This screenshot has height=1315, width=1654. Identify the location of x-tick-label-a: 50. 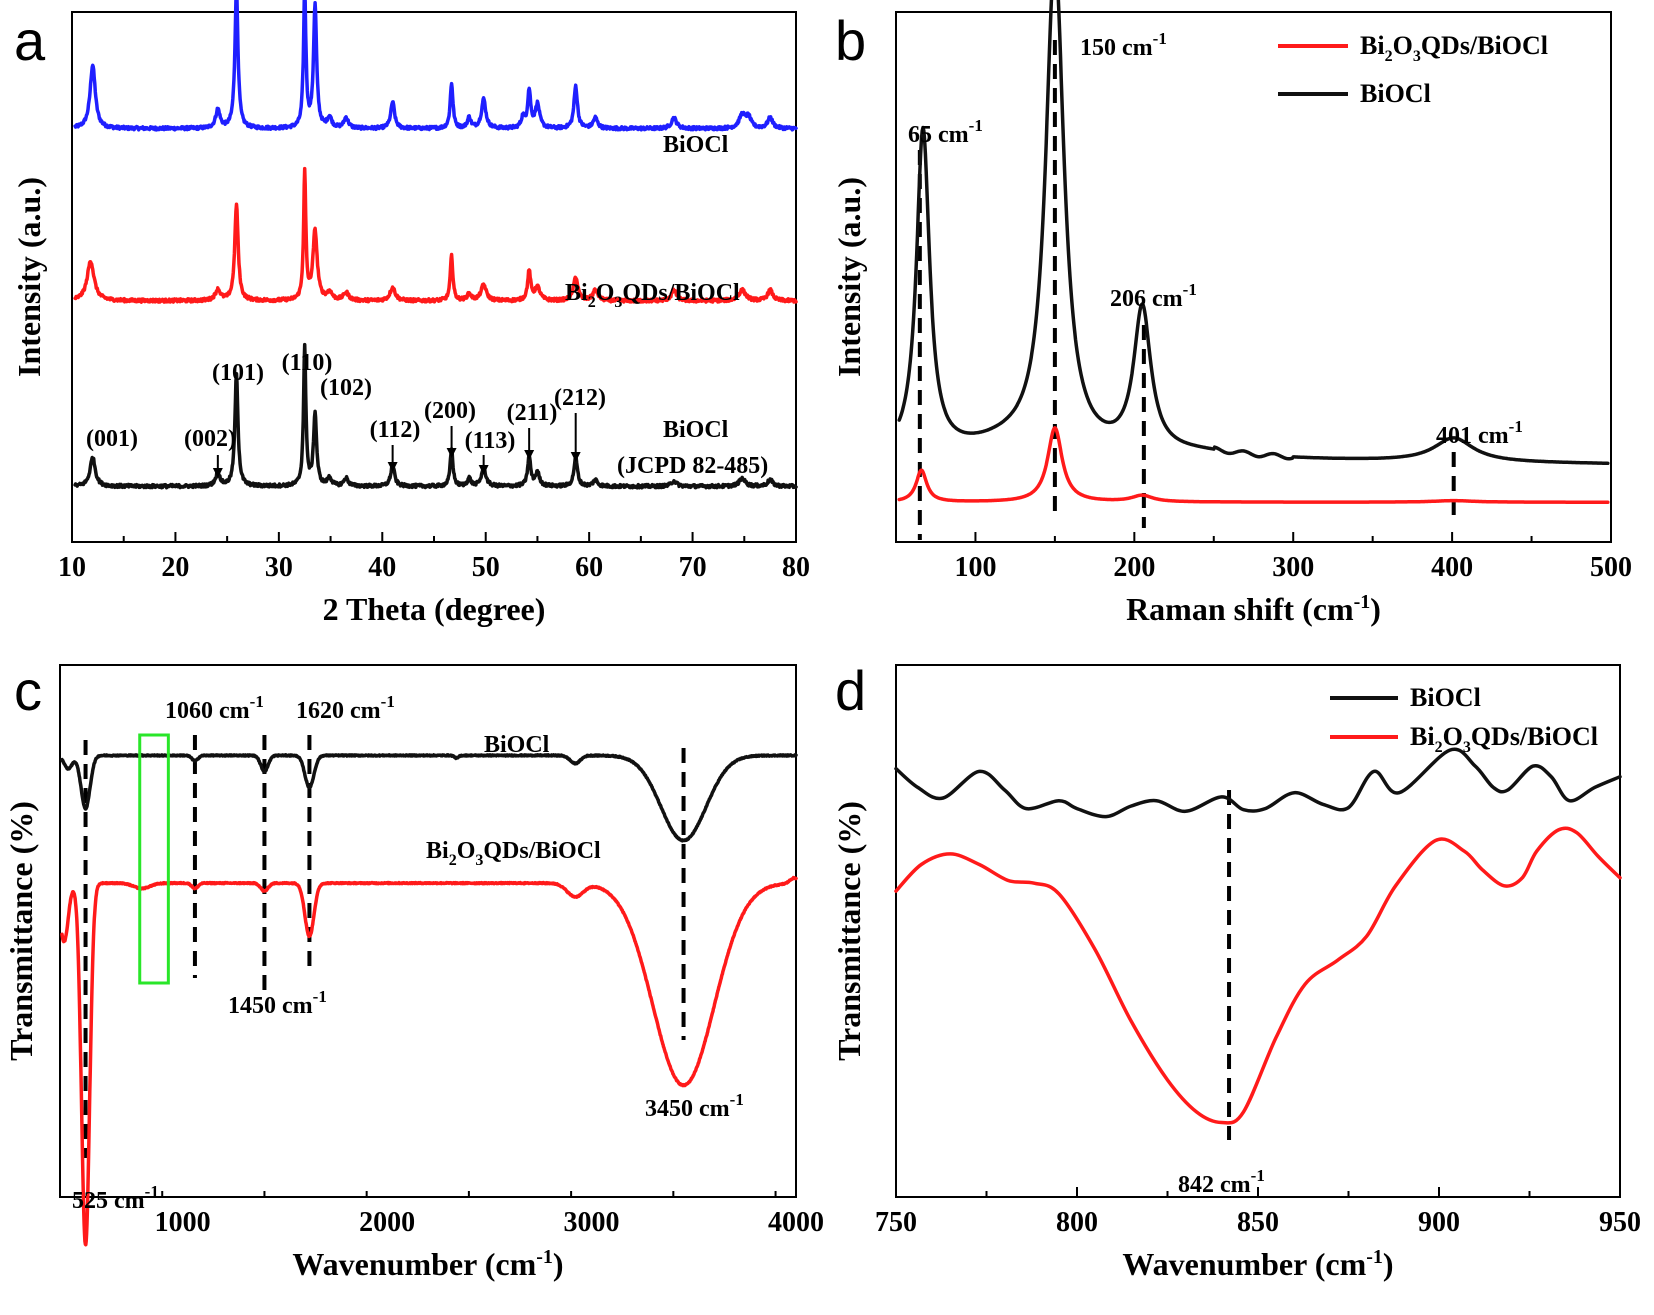
(486, 567).